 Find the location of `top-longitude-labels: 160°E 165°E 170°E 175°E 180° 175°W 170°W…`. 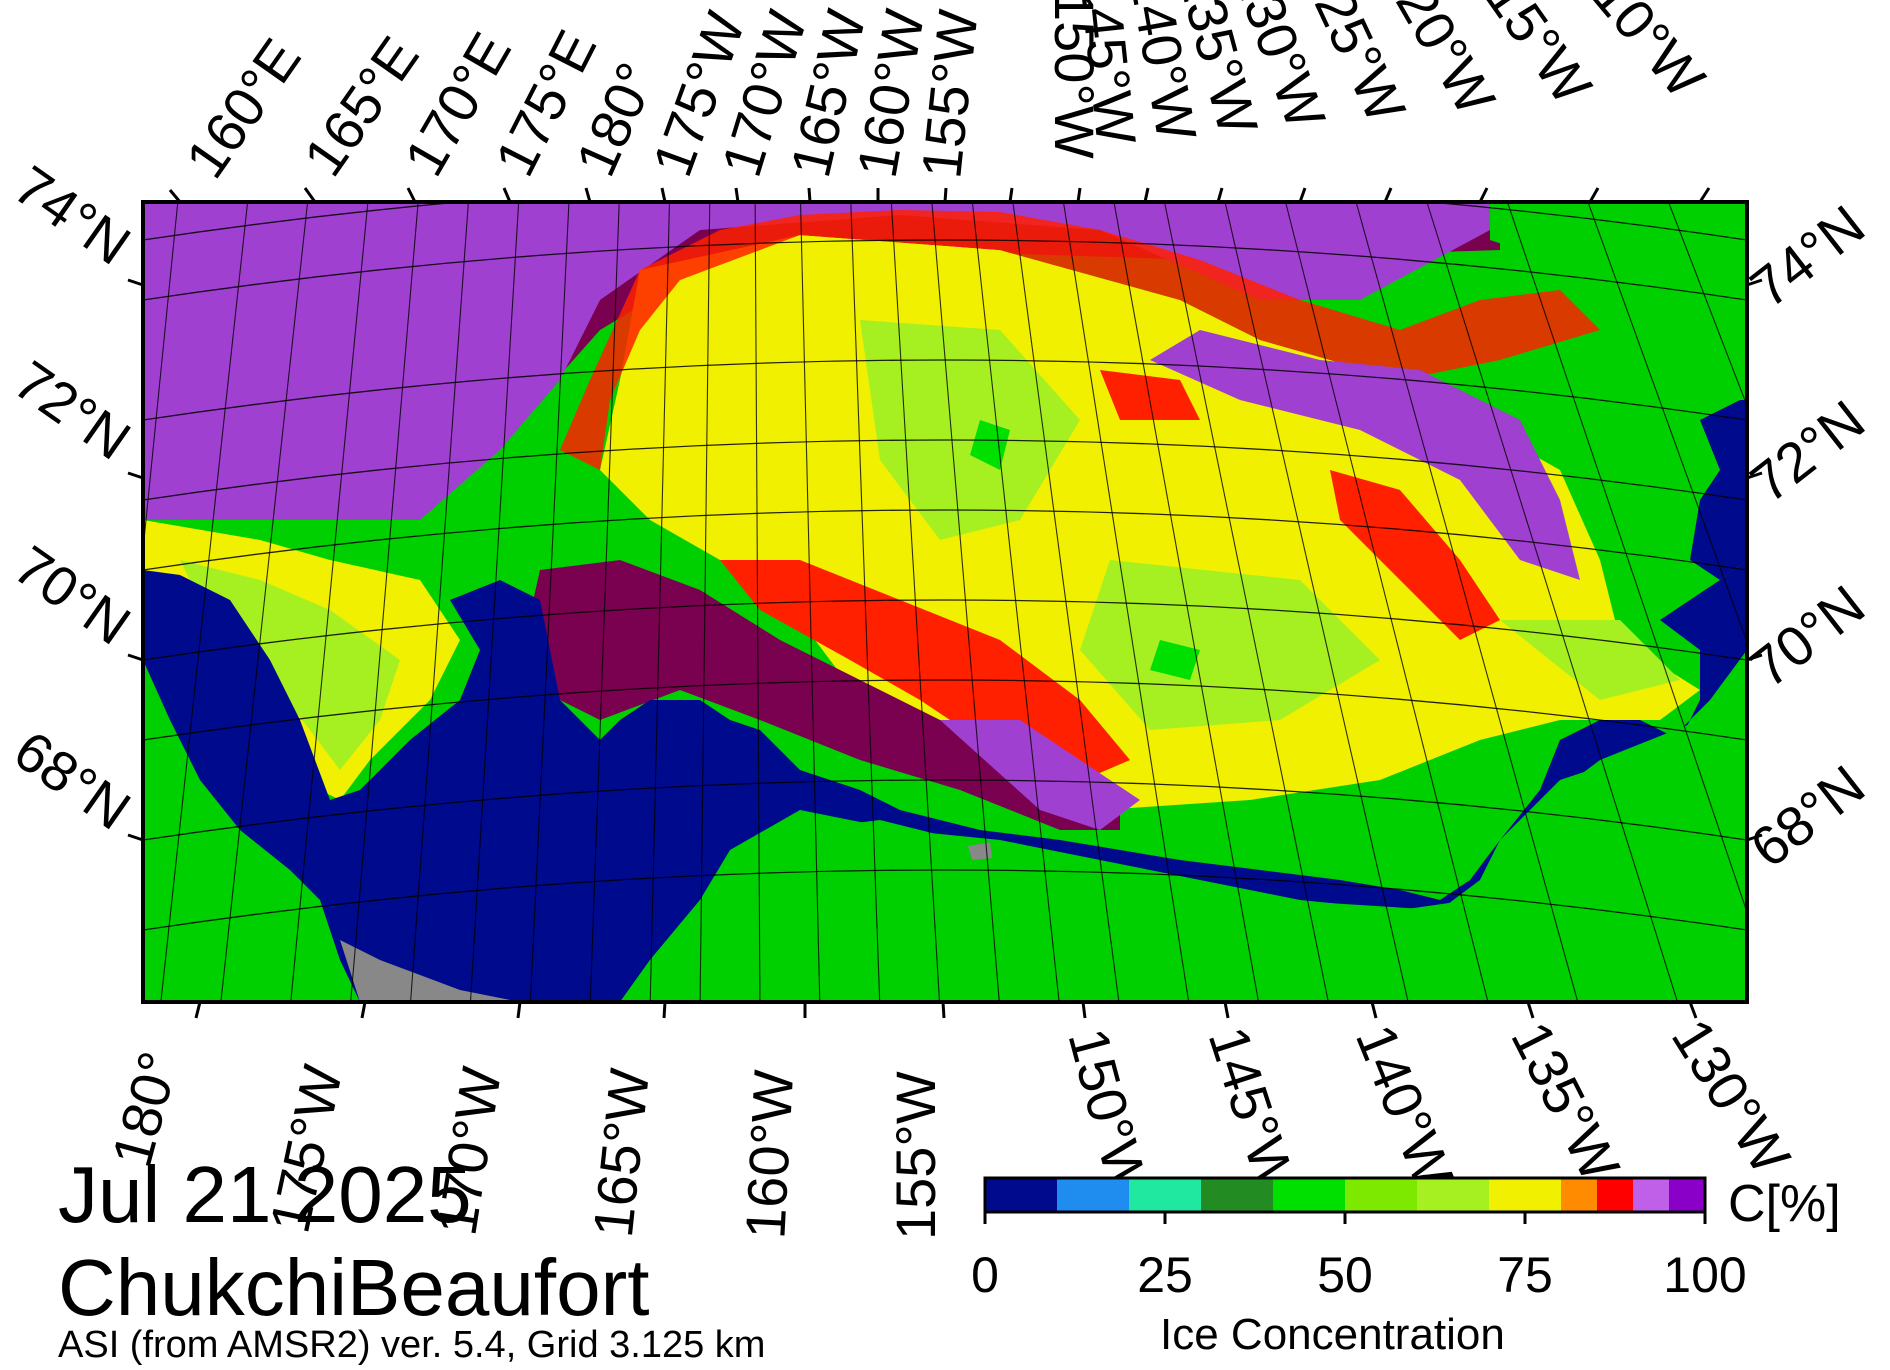

top-longitude-labels: 160°E 165°E 170°E 175°E 180° 175°W 170°W… is located at coordinates (945, 94).